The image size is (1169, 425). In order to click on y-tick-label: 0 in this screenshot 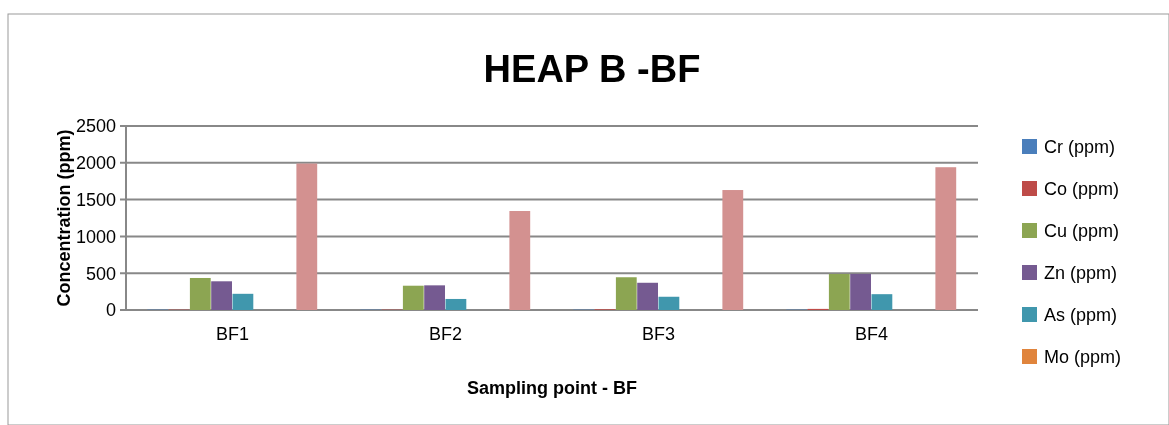, I will do `click(110, 310)`.